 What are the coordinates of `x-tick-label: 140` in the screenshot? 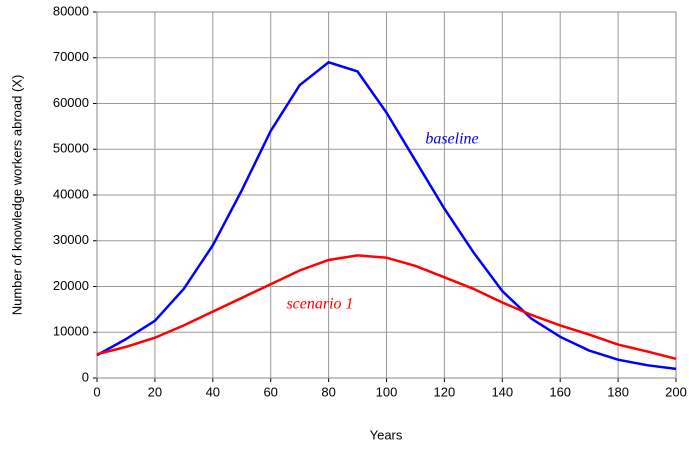 It's located at (502, 391).